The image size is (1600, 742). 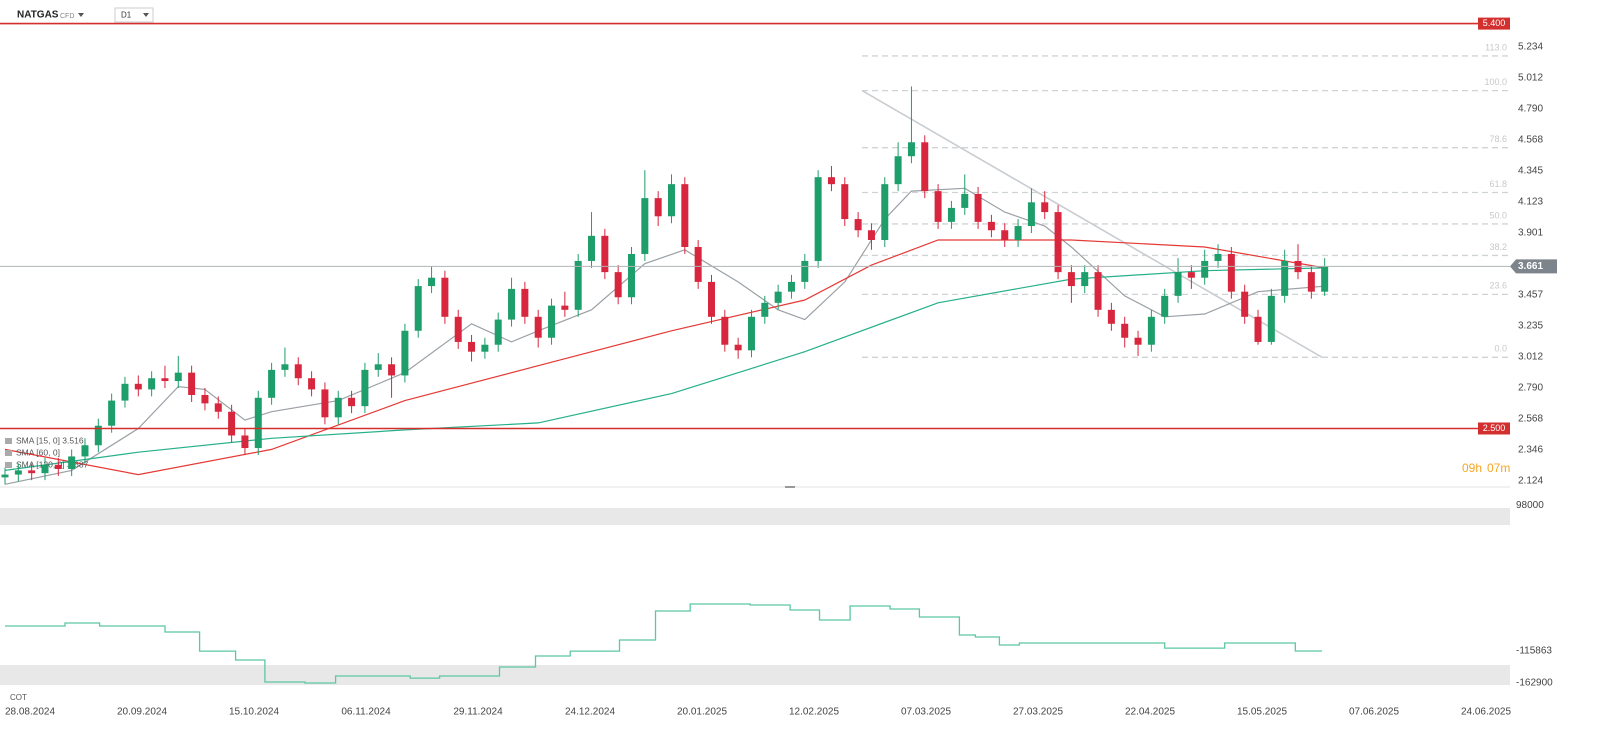 I want to click on level-box, so click(x=1494, y=23).